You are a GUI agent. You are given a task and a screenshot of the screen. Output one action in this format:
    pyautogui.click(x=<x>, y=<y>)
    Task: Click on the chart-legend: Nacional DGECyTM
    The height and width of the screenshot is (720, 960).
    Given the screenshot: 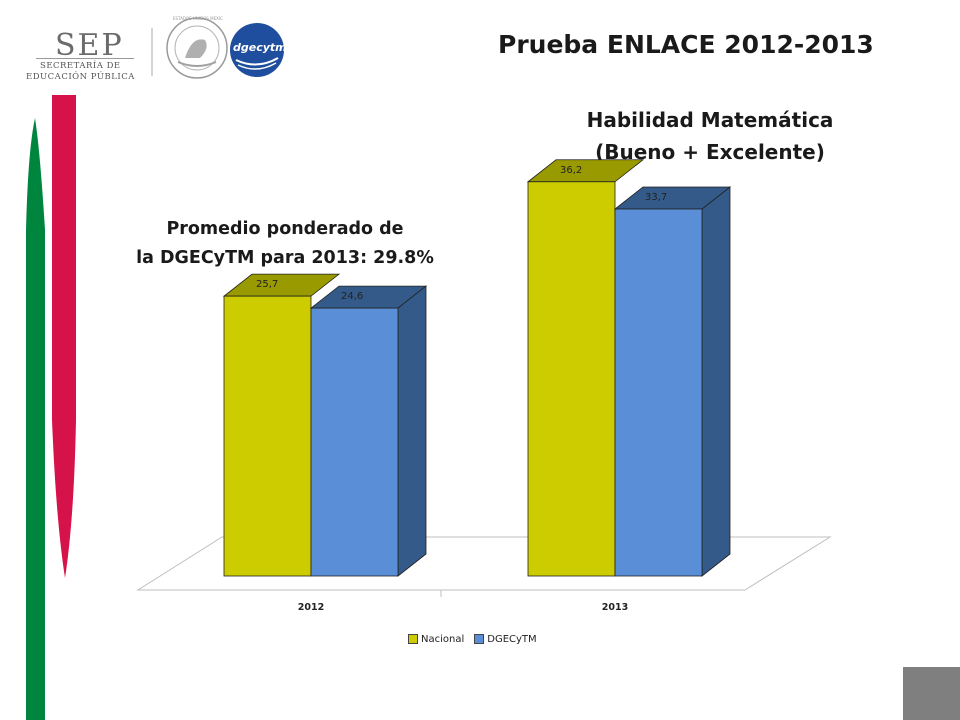 What is the action you would take?
    pyautogui.click(x=477, y=639)
    